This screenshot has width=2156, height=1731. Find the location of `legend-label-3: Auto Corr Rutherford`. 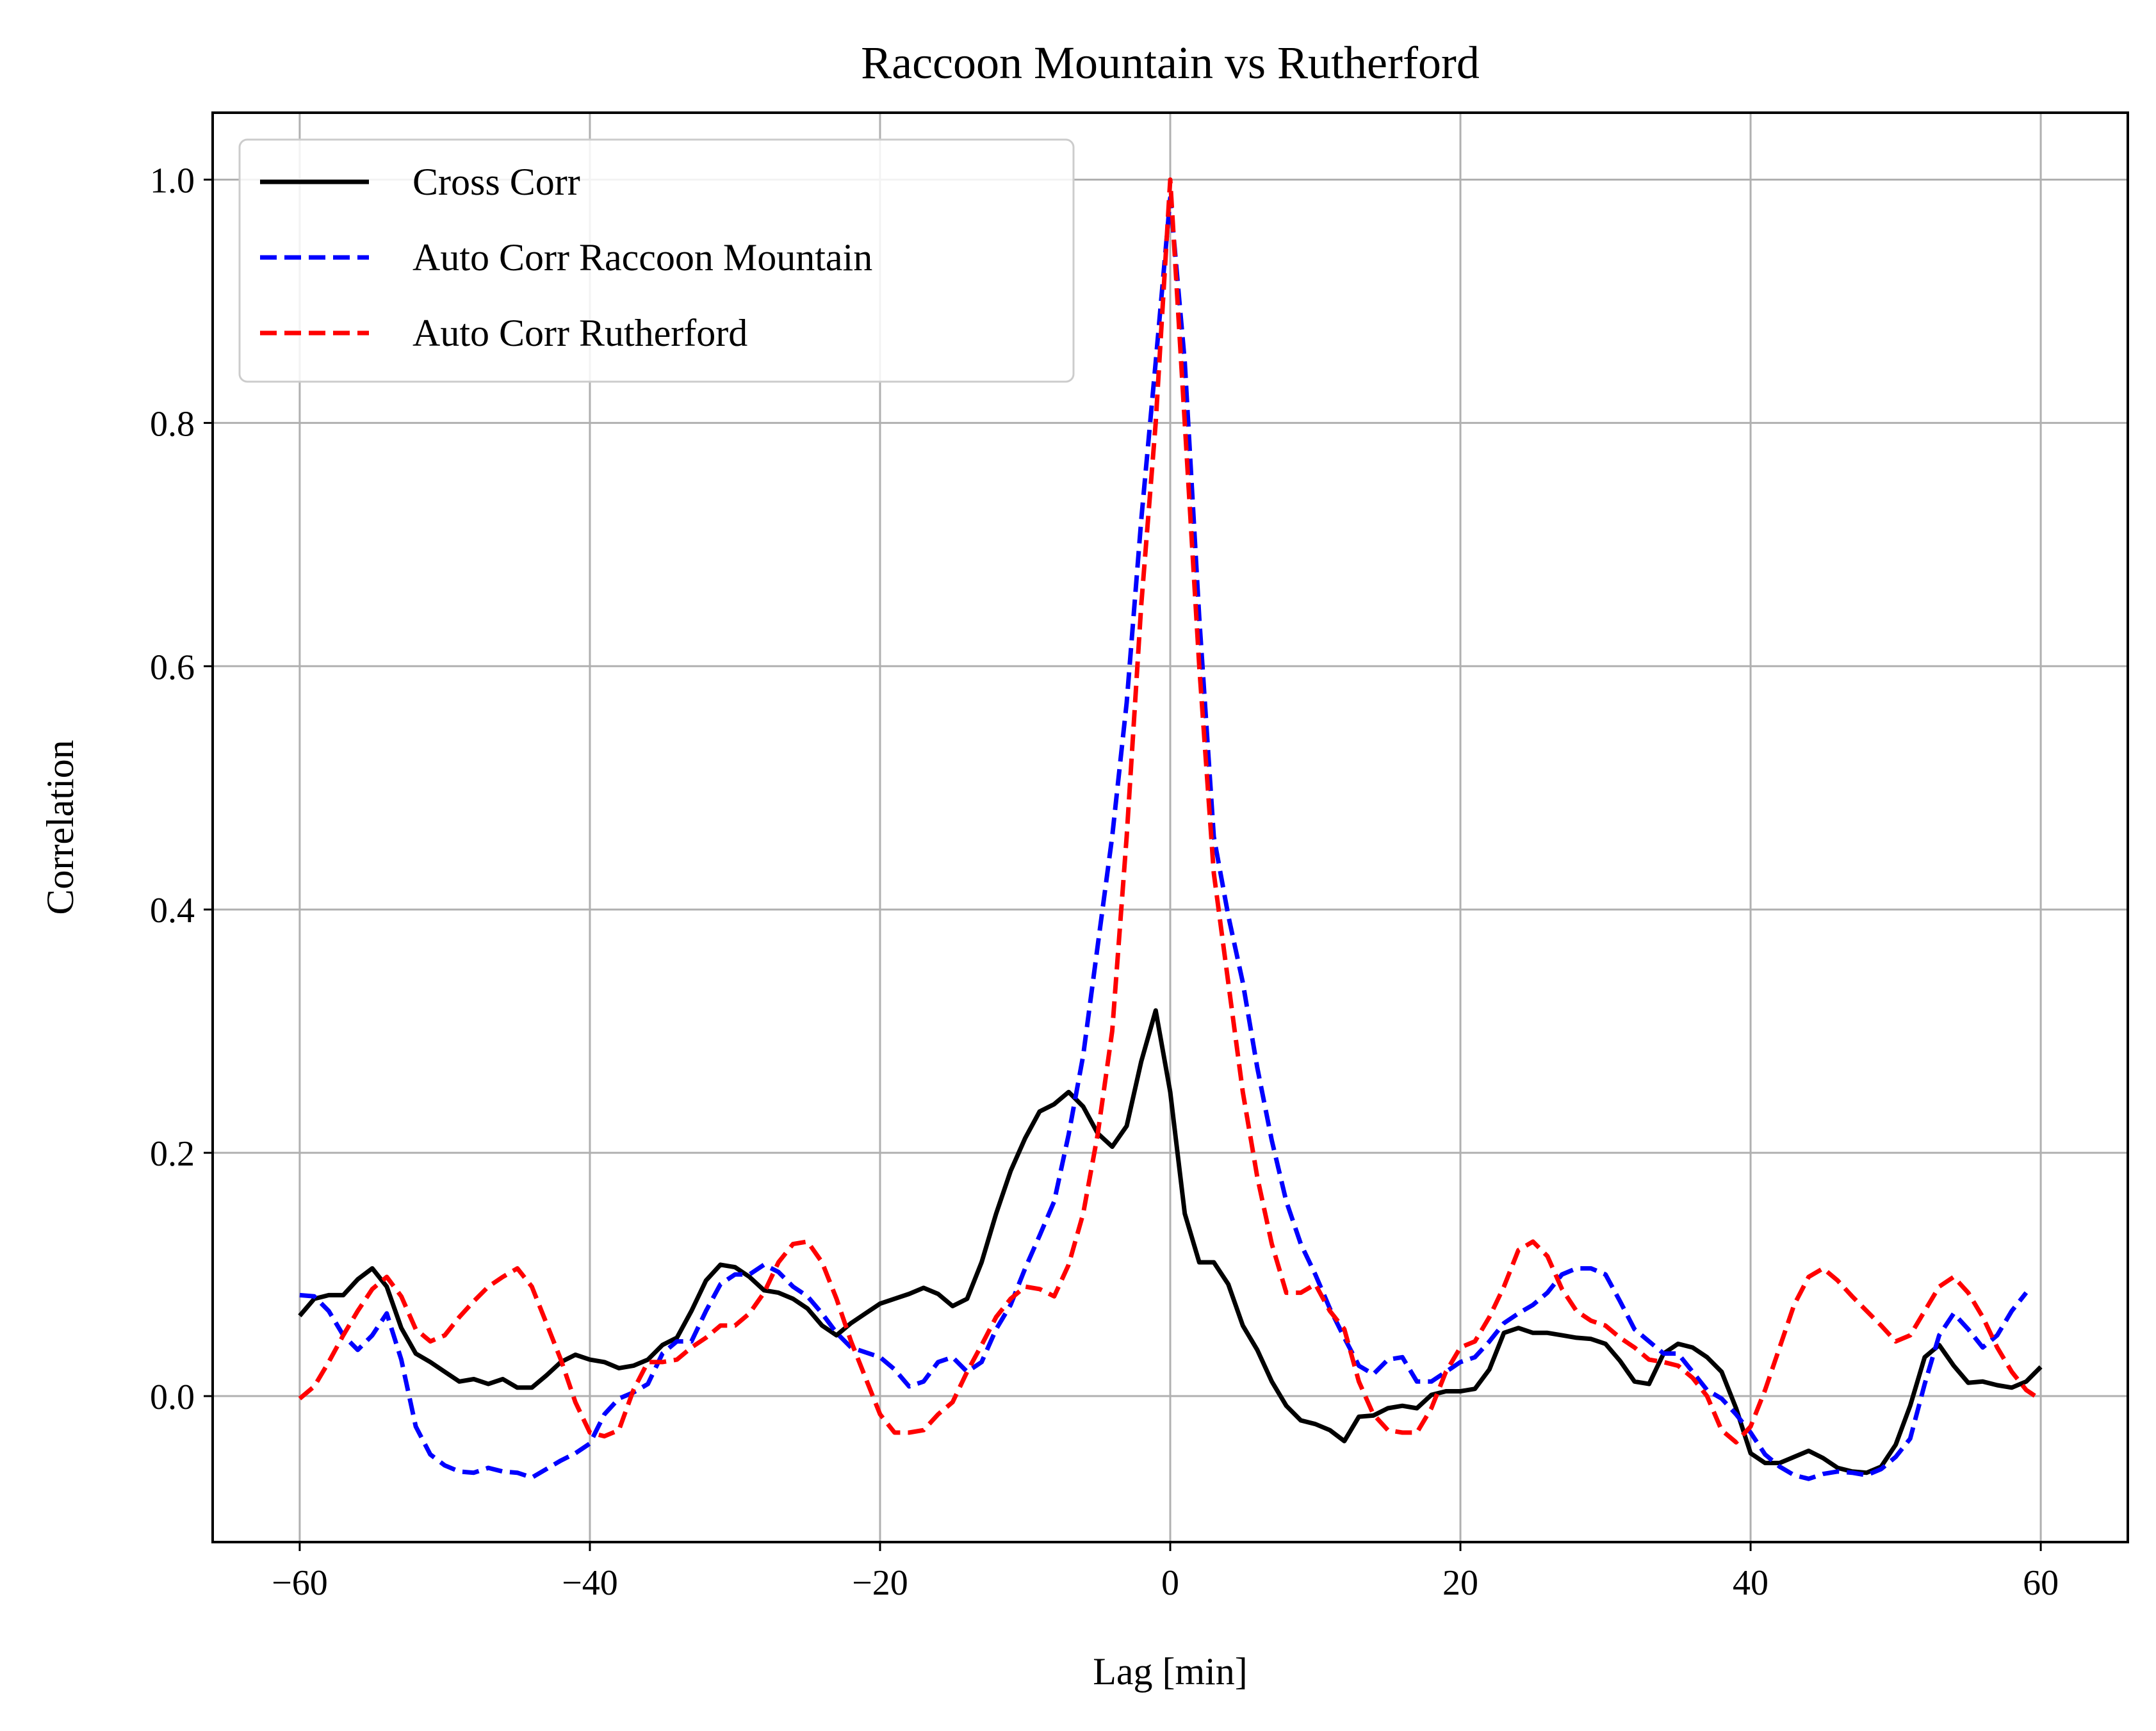

legend-label-3: Auto Corr Rutherford is located at coordinates (579, 333).